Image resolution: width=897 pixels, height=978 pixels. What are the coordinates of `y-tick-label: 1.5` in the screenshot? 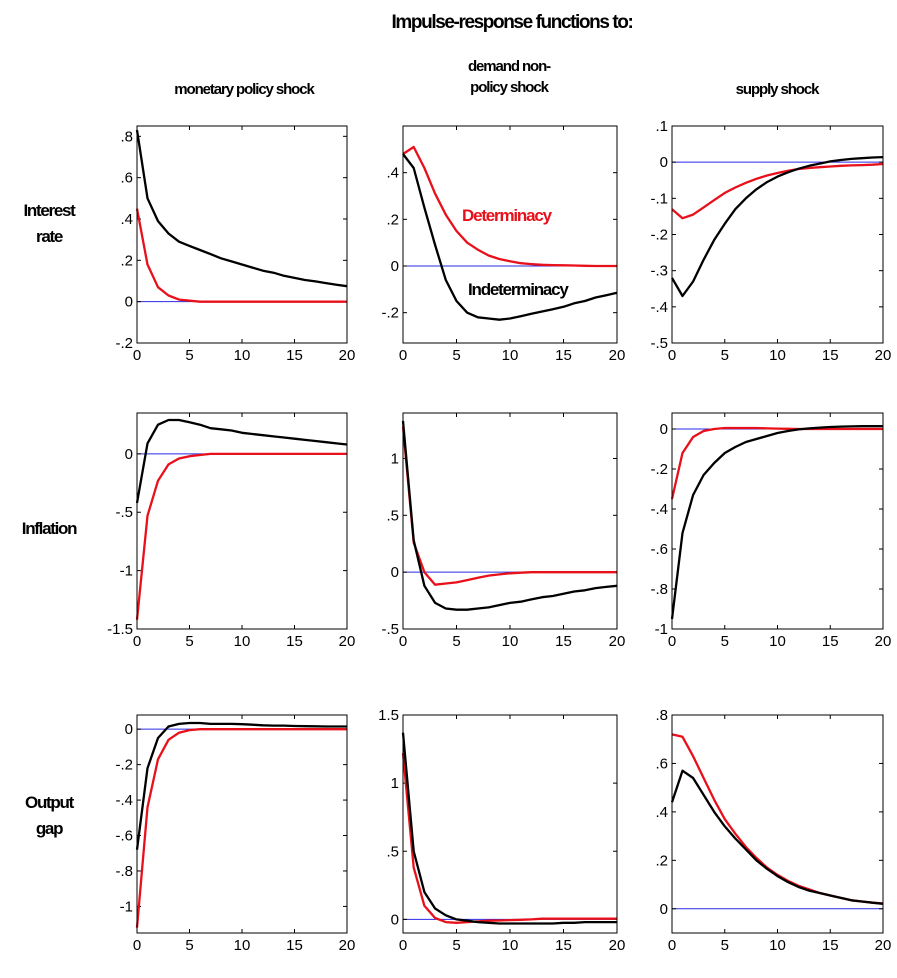 It's located at (388, 715).